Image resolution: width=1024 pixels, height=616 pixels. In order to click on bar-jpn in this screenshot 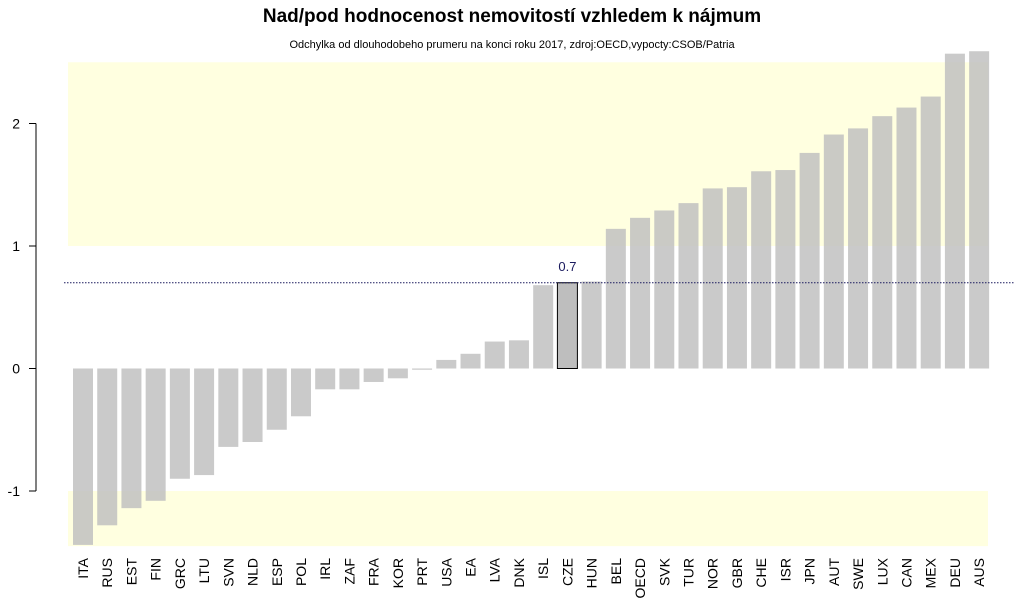, I will do `click(809, 260)`.